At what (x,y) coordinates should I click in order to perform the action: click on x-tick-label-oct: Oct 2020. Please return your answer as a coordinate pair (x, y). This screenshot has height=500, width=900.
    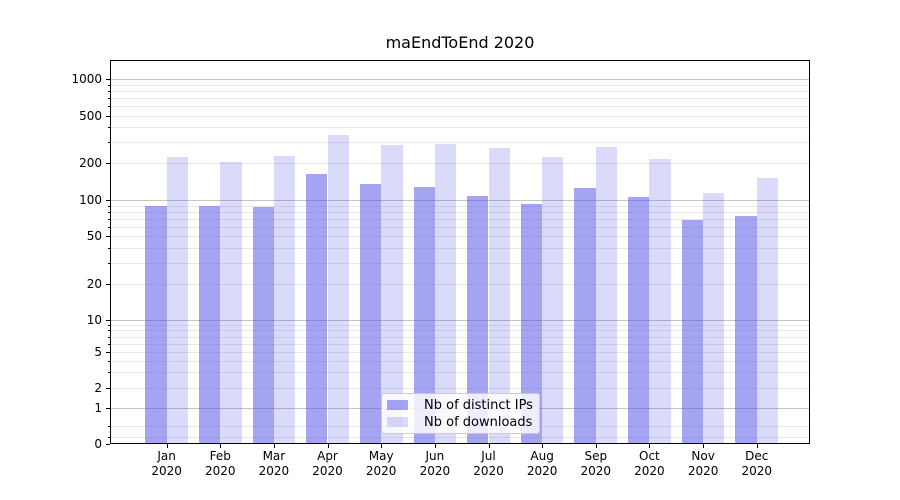
    Looking at the image, I should click on (649, 463).